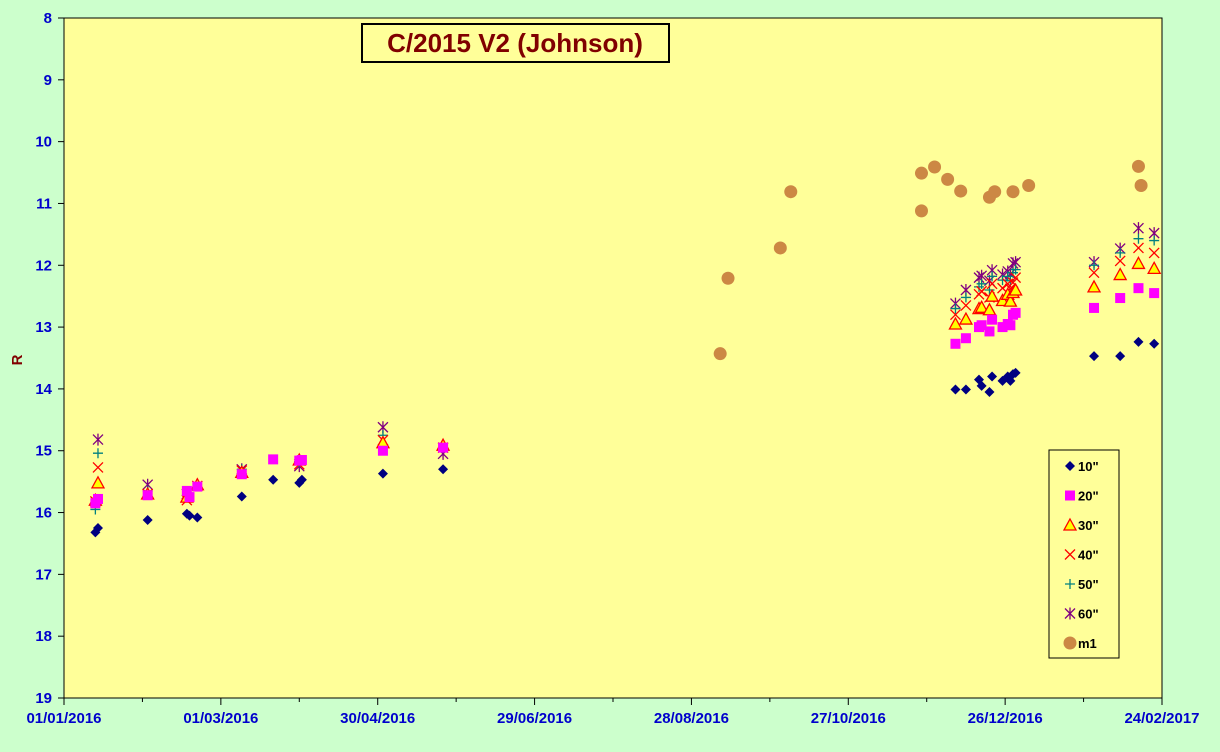 This screenshot has width=1220, height=752. Describe the element at coordinates (43, 636) in the screenshot. I see `y-tick-label: 18` at that location.